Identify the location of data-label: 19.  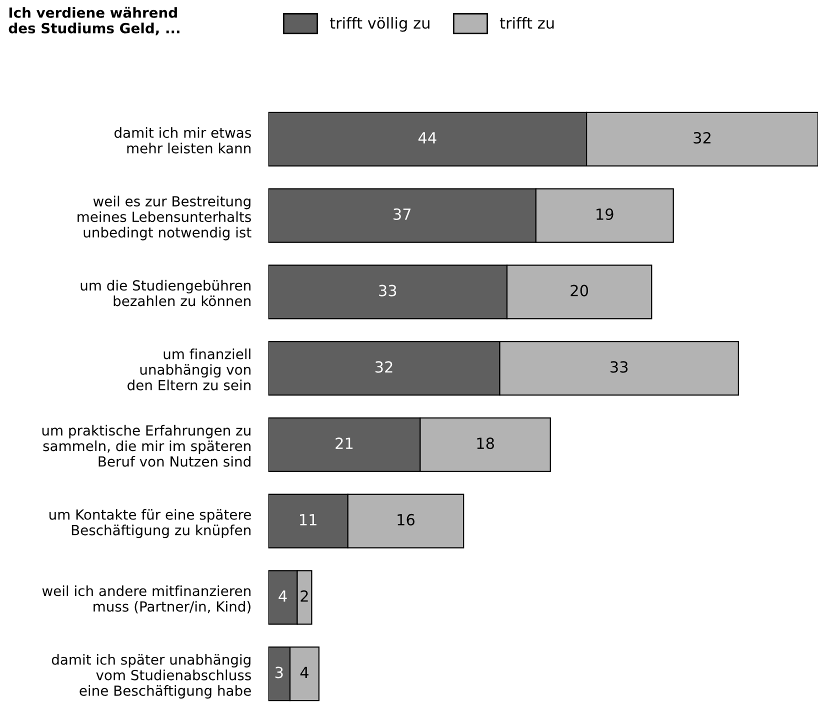
(605, 214).